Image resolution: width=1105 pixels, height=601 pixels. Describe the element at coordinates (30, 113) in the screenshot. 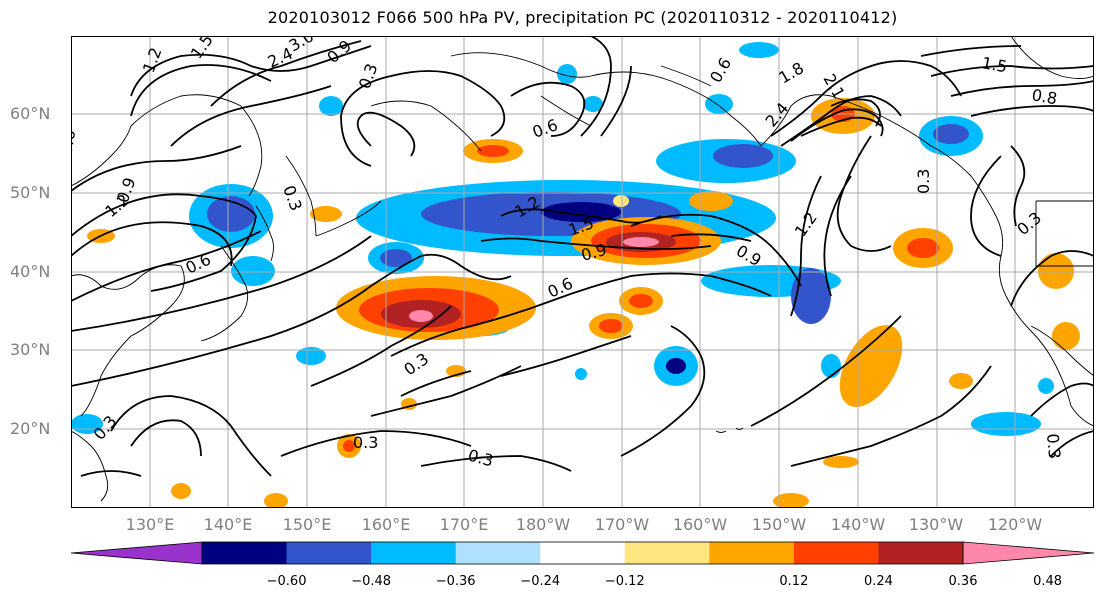

I see `lat-label: 60°N` at that location.